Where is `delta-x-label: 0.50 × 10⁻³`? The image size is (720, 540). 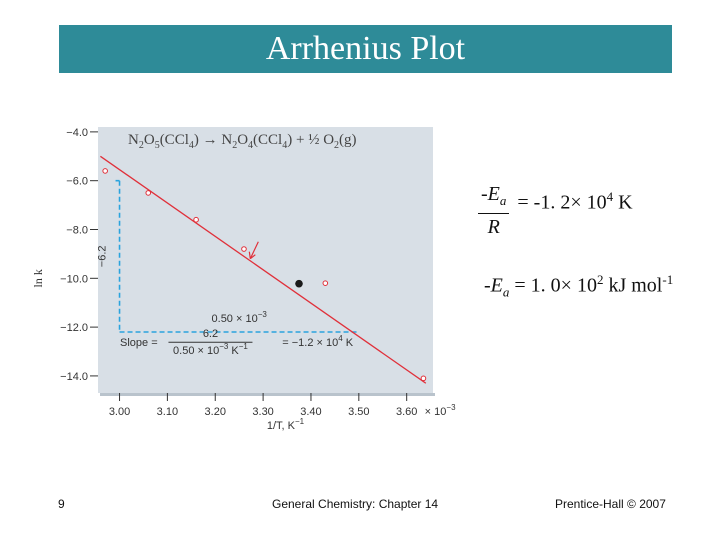
delta-x-label: 0.50 × 10⁻³ is located at coordinates (240, 317).